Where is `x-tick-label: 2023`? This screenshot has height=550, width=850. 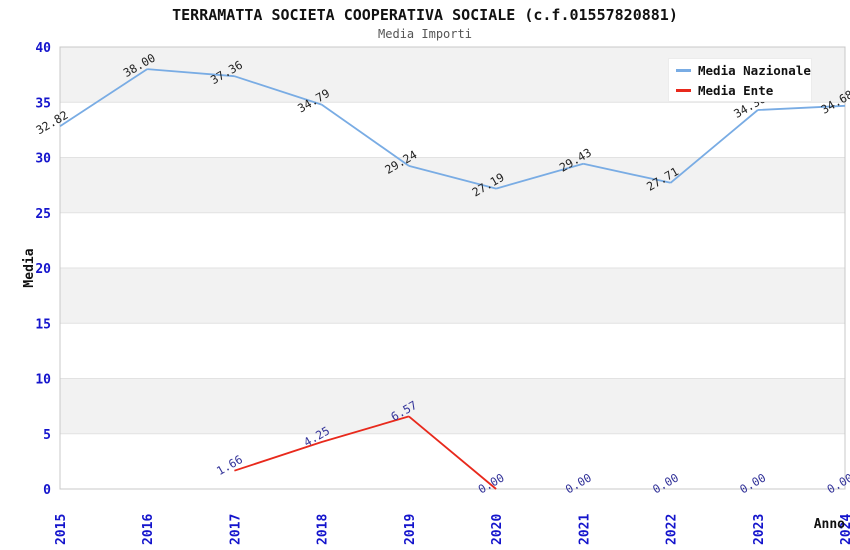 x-tick-label: 2023 is located at coordinates (759, 529).